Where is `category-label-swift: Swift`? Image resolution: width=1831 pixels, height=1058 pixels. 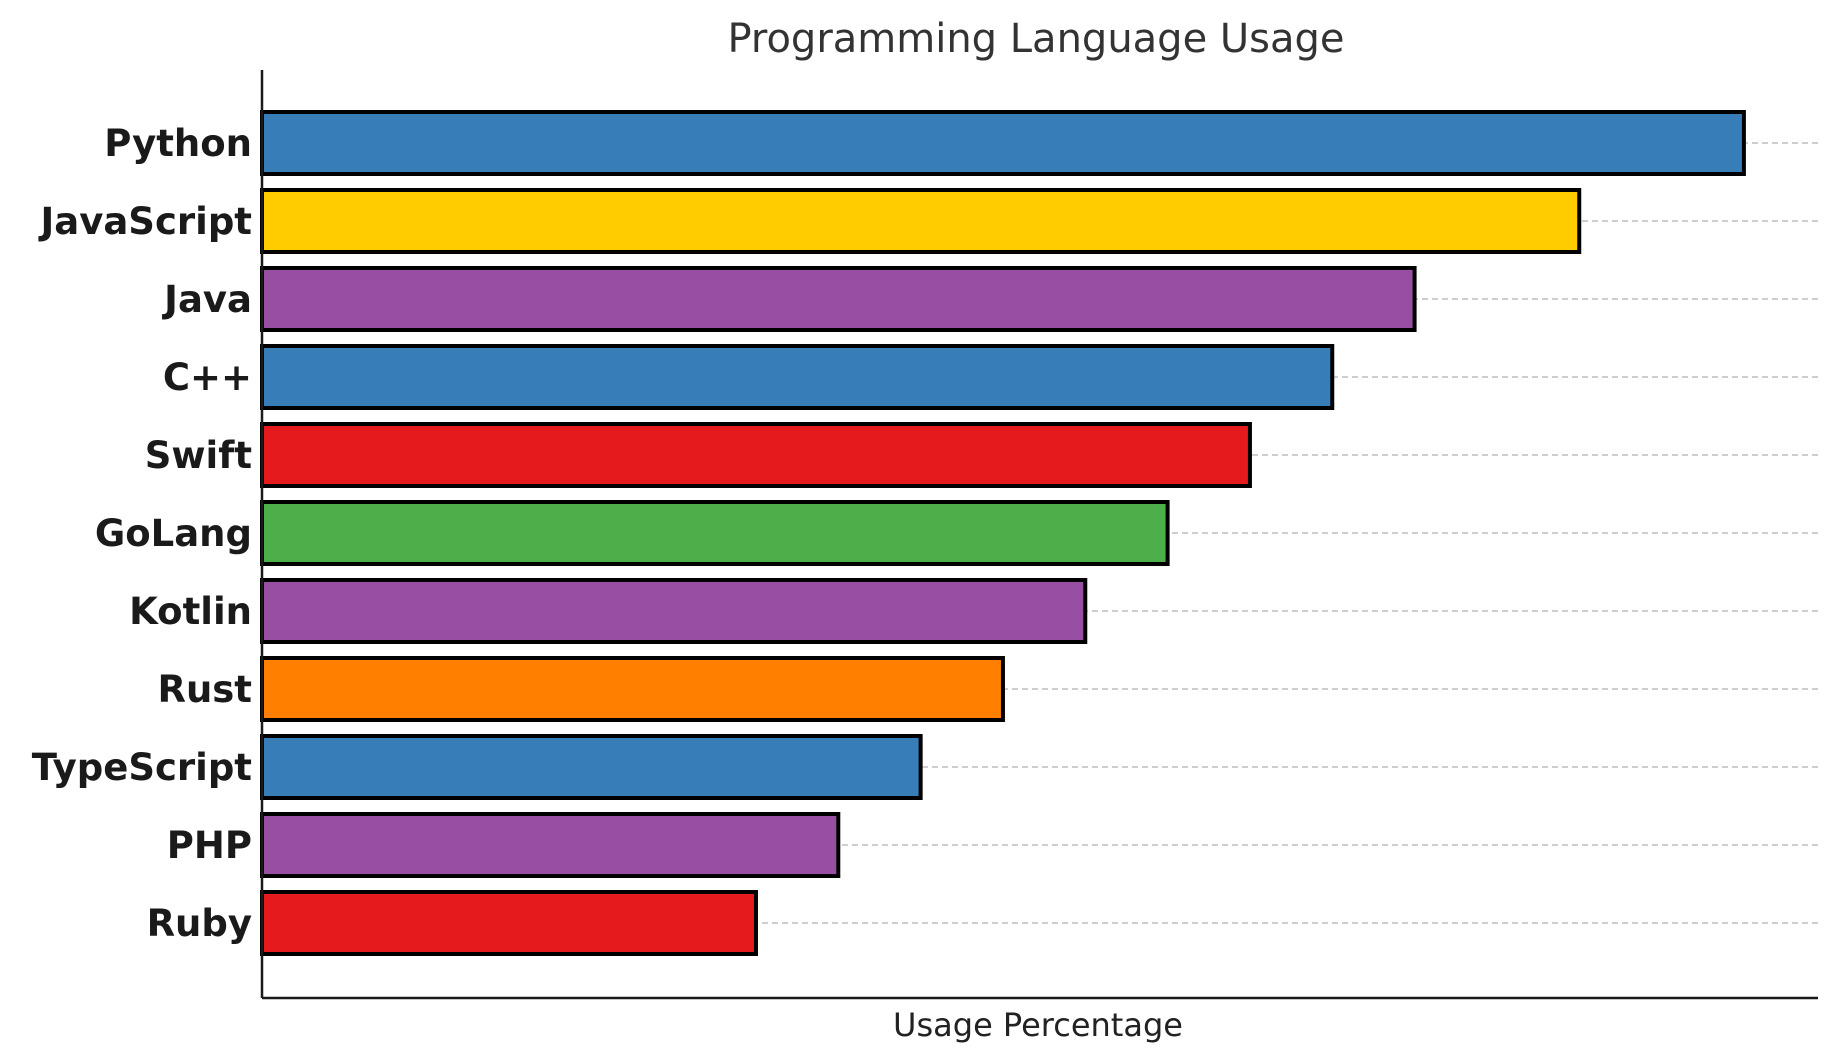 category-label-swift: Swift is located at coordinates (198, 455).